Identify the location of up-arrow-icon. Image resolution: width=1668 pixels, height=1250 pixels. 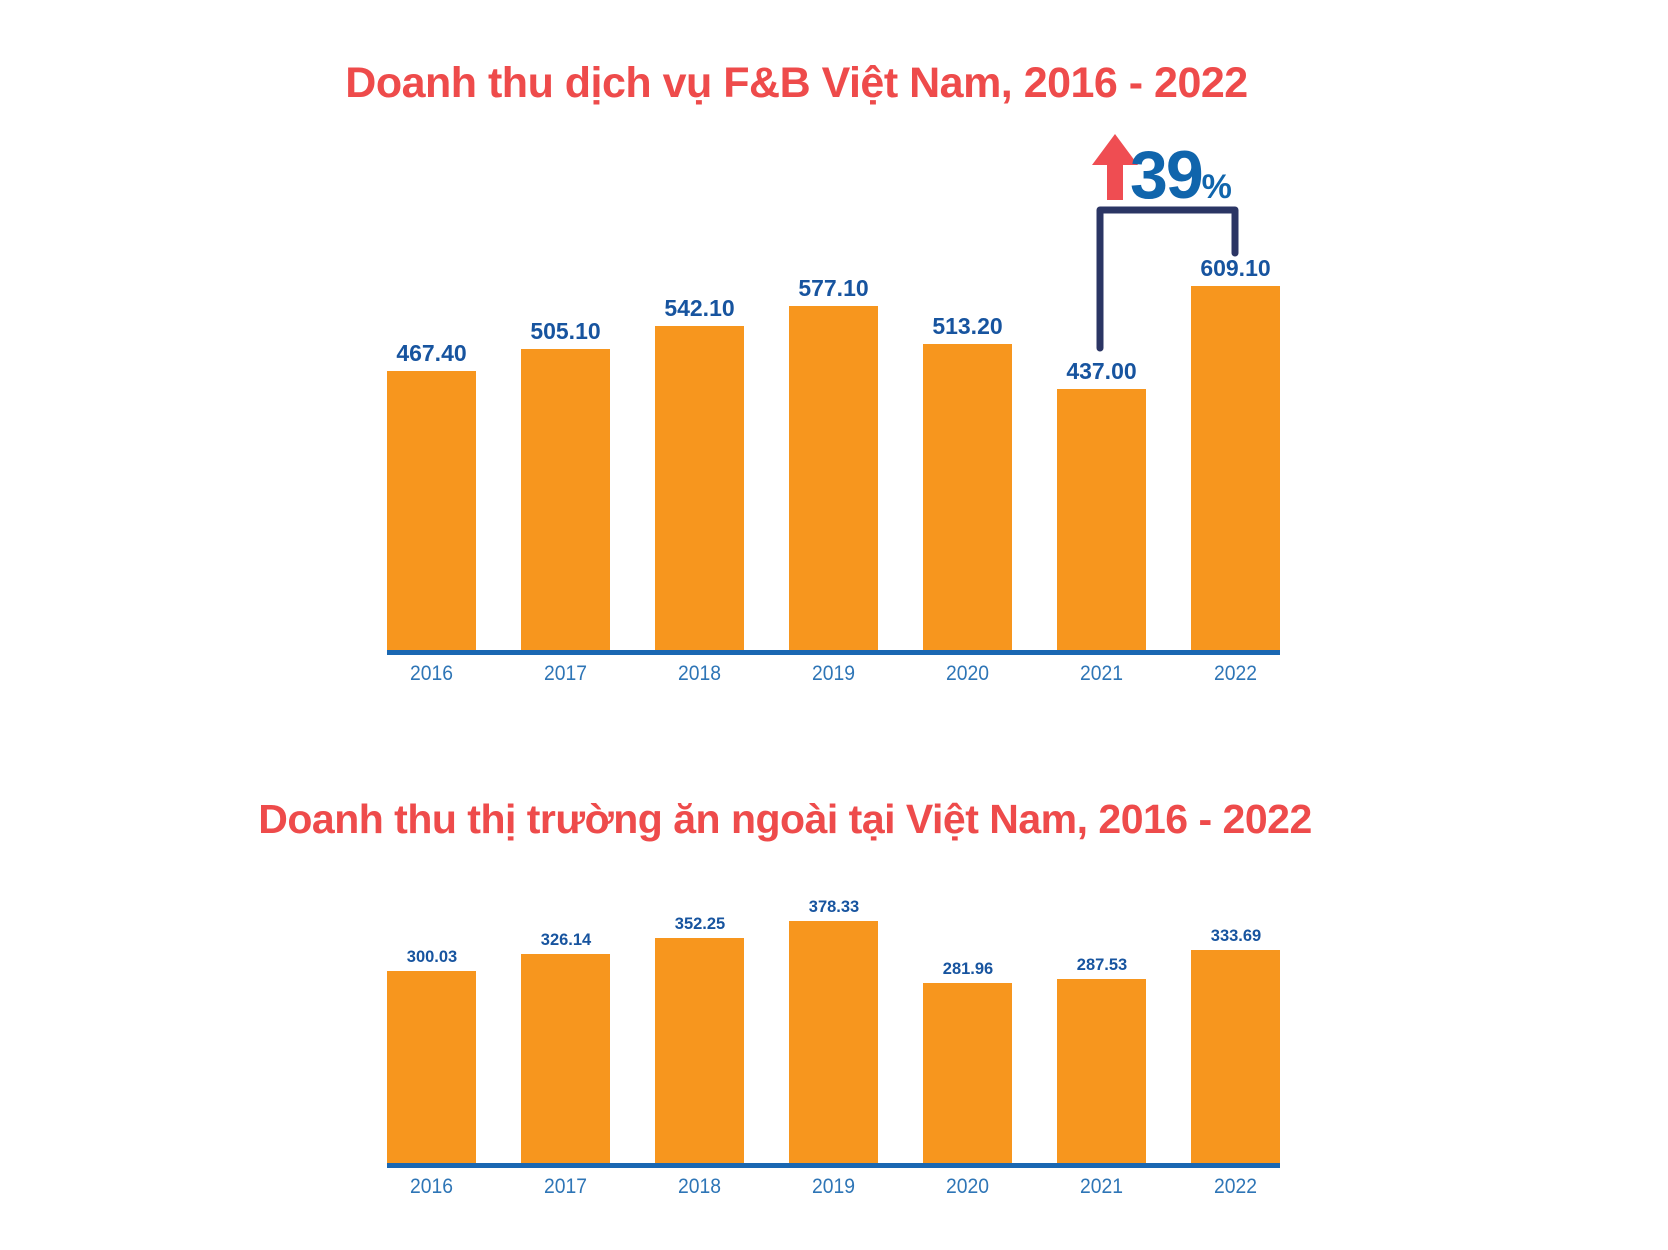
(1115, 167).